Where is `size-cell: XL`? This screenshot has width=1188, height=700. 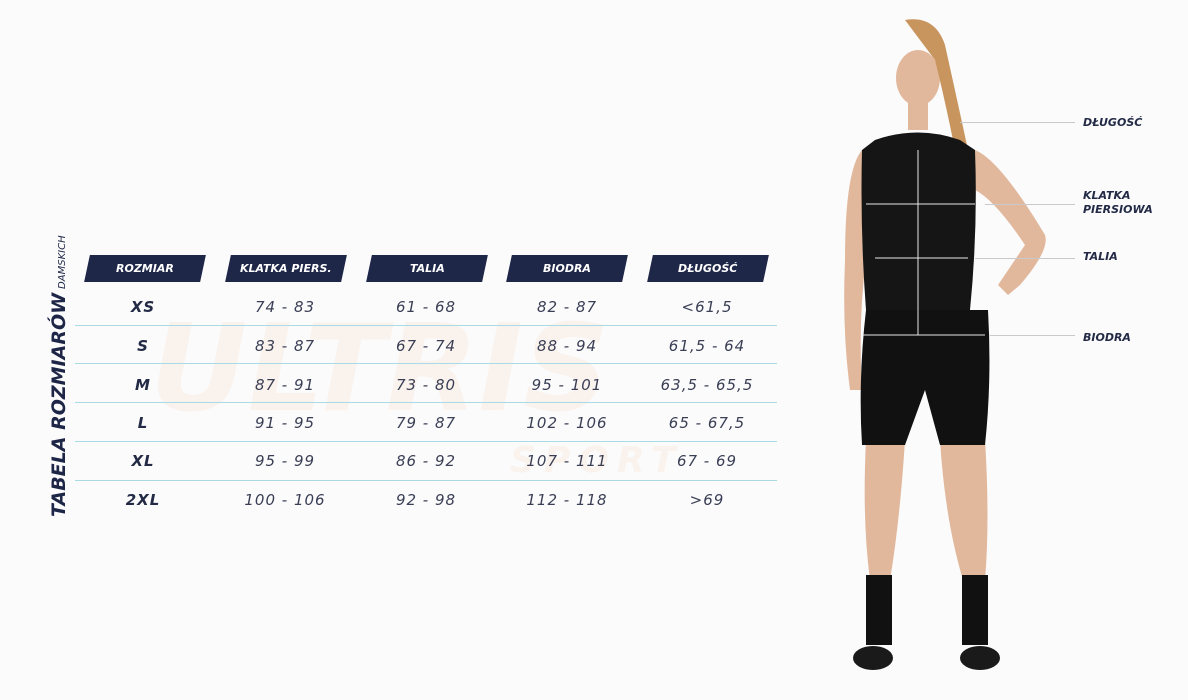
size-cell: XL is located at coordinates (143, 461).